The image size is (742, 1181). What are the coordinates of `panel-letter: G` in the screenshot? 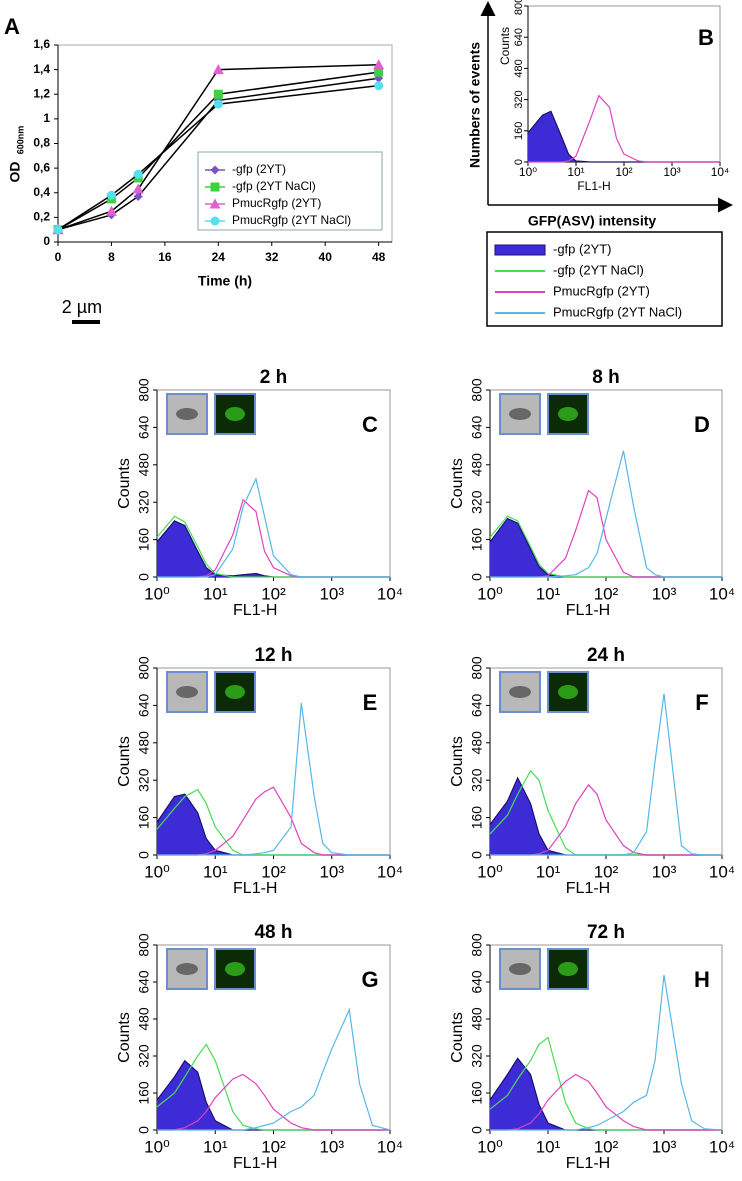 It's located at (369, 979).